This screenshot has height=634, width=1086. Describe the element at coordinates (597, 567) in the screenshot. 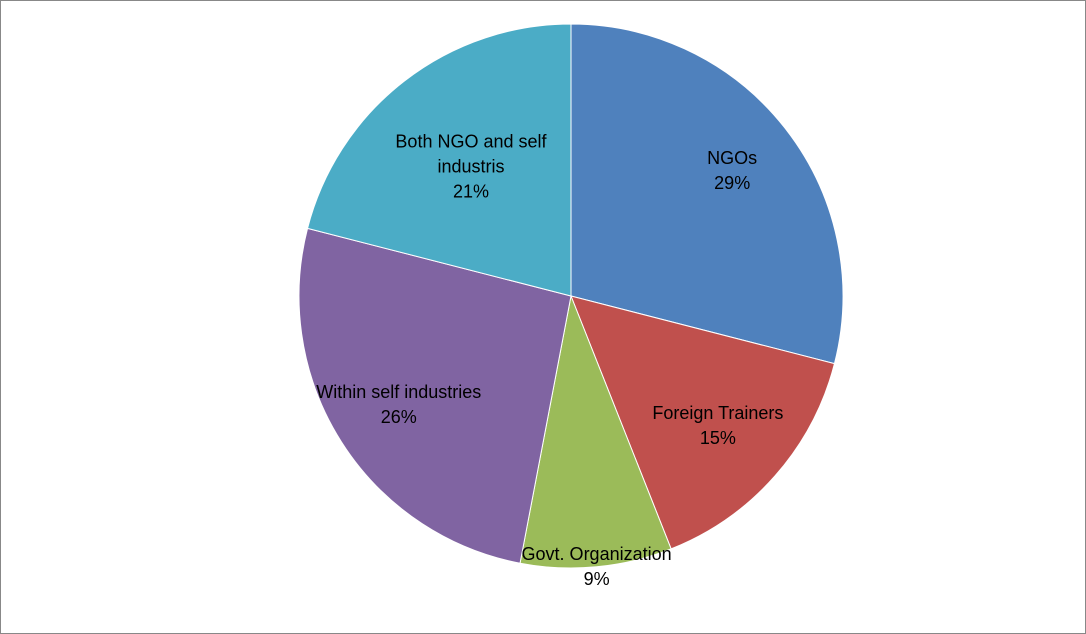

I see `data-label: Govt. Organization 9%` at that location.